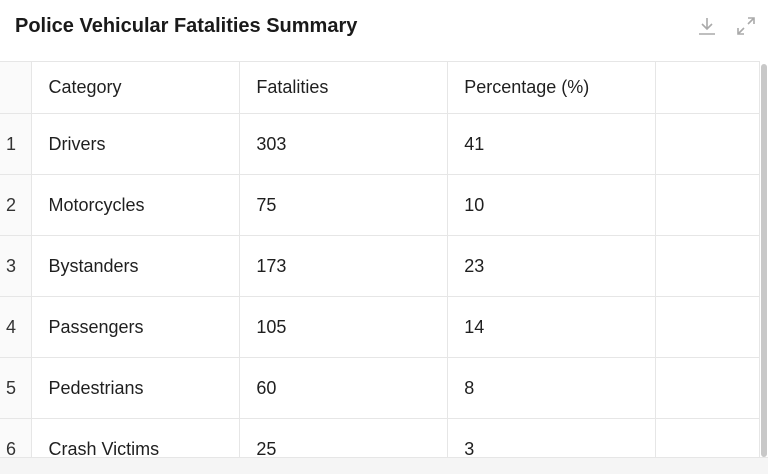  I want to click on cell-fatalities: 303, so click(344, 144).